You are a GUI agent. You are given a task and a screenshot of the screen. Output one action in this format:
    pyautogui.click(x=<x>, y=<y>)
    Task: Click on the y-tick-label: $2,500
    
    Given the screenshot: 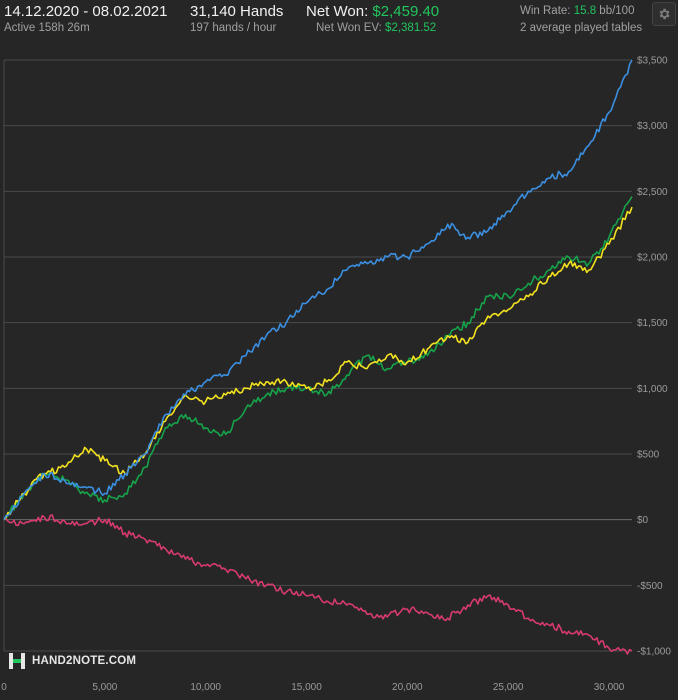 What is the action you would take?
    pyautogui.click(x=652, y=192)
    